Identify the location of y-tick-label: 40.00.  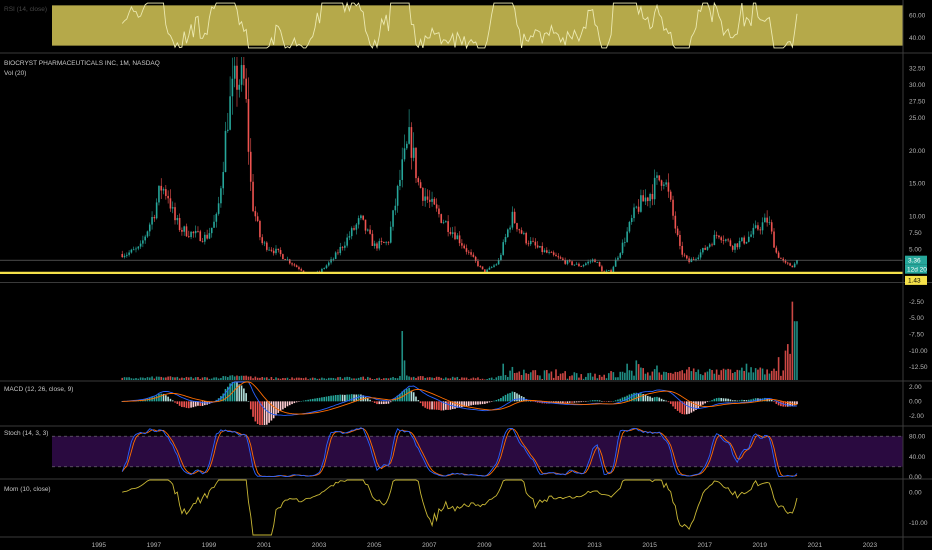
(917, 38).